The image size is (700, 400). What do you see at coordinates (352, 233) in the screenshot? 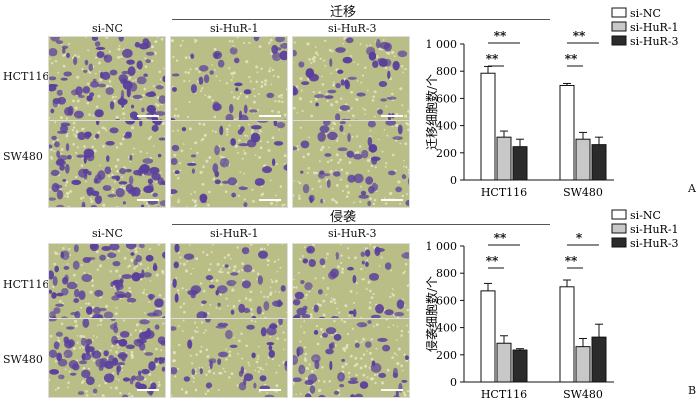
I see `section-b-col-si-hur-3: si-HuR-3` at bounding box center [352, 233].